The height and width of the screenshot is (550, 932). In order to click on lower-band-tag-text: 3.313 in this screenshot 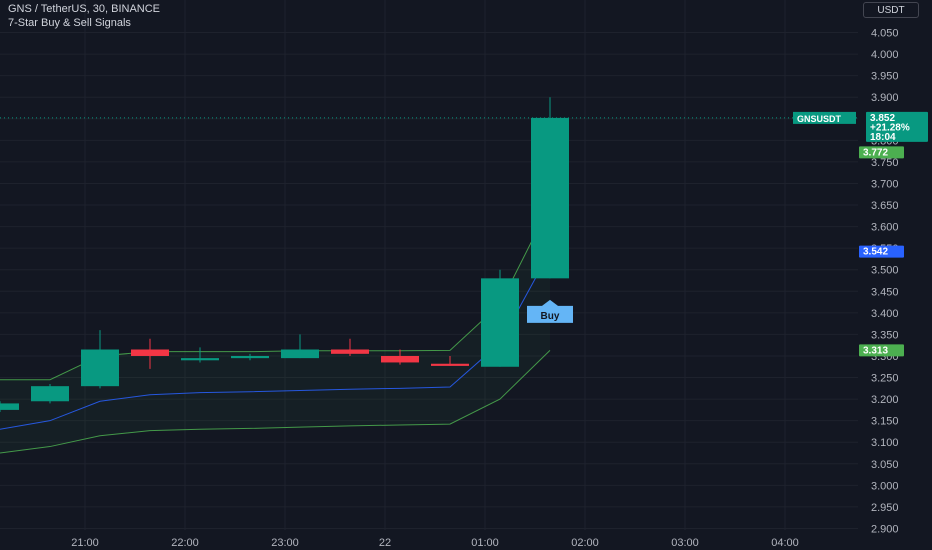, I will do `click(875, 350)`.